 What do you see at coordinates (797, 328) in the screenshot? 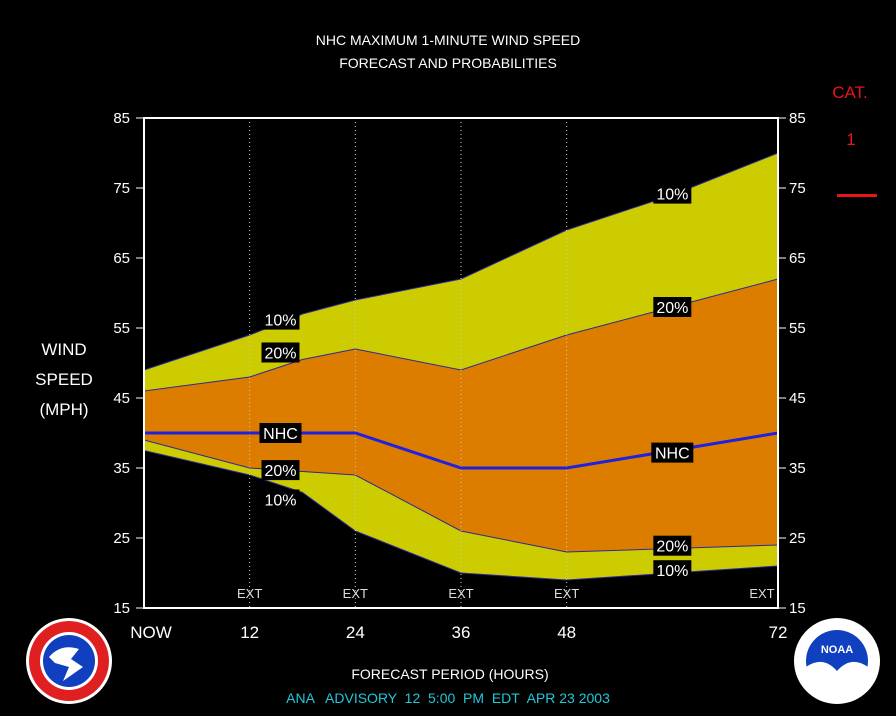
I see `y-tick-label-right: 55` at bounding box center [797, 328].